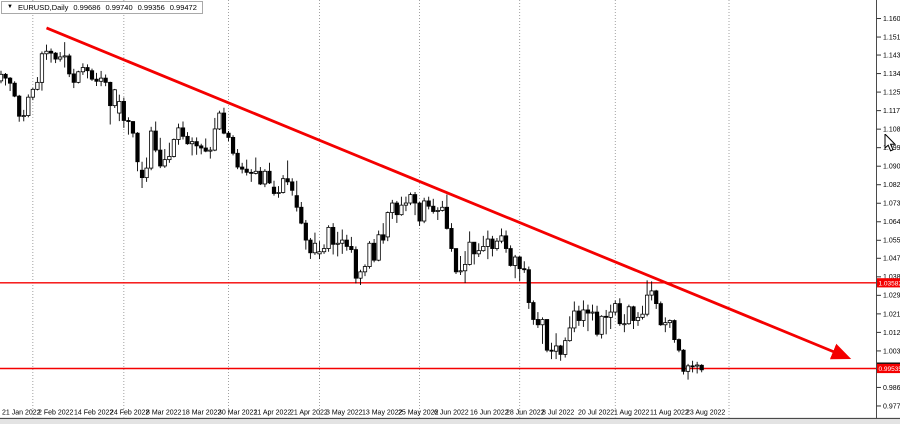 The width and height of the screenshot is (900, 424). I want to click on price-tick-label: 1.02990, so click(891, 296).